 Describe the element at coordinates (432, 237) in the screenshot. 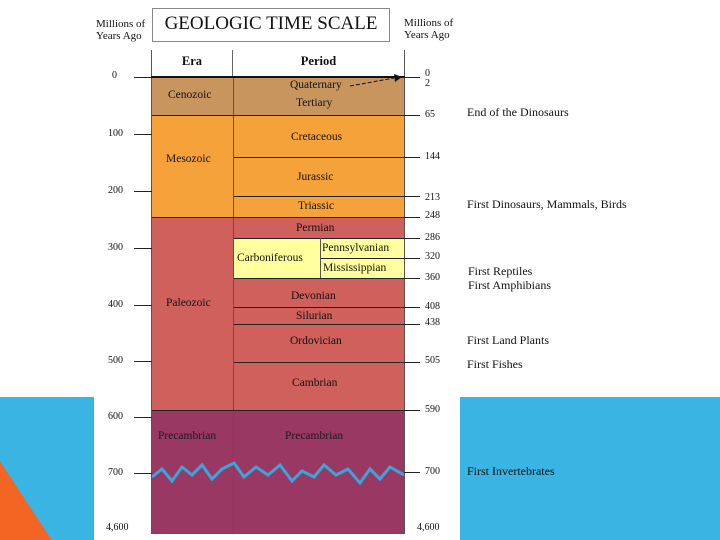

I see `right-tick-286: 286` at that location.